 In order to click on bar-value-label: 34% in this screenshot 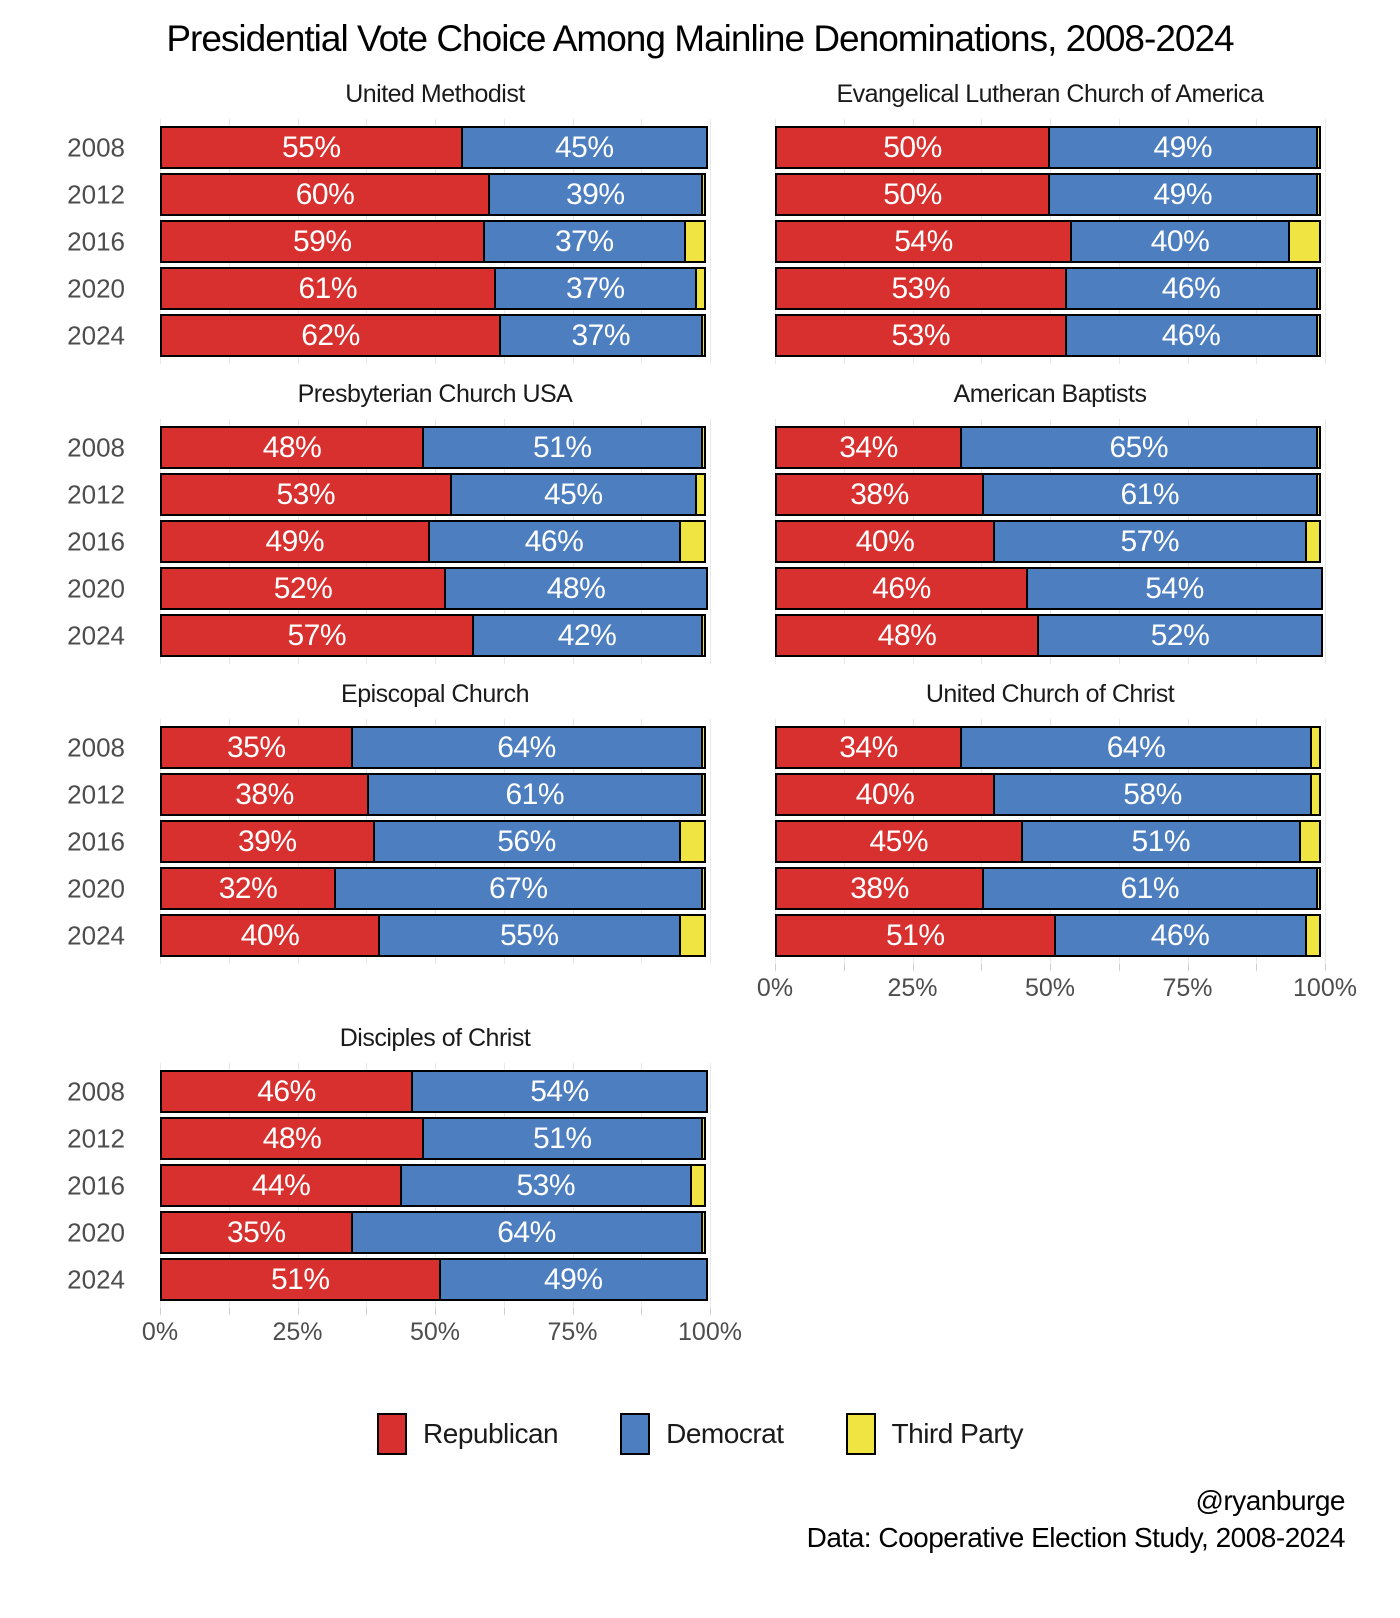, I will do `click(868, 447)`.